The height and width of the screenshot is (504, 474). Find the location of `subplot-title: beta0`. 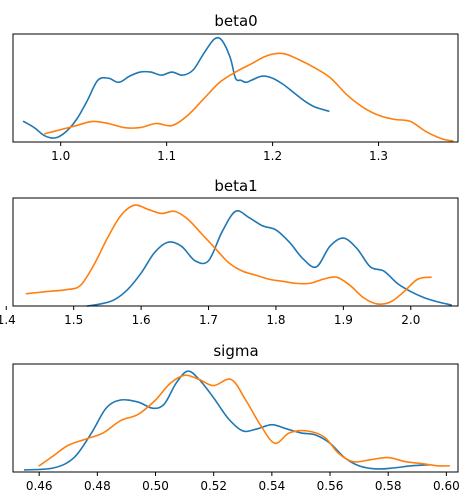

subplot-title: beta0 is located at coordinates (235, 21).